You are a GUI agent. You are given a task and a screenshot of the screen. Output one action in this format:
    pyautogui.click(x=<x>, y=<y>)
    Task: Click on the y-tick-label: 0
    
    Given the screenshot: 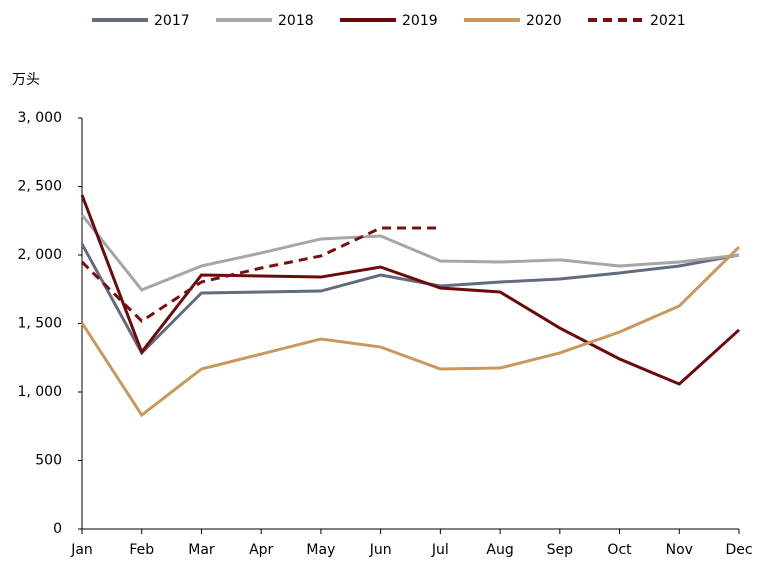 What is the action you would take?
    pyautogui.click(x=57, y=529)
    